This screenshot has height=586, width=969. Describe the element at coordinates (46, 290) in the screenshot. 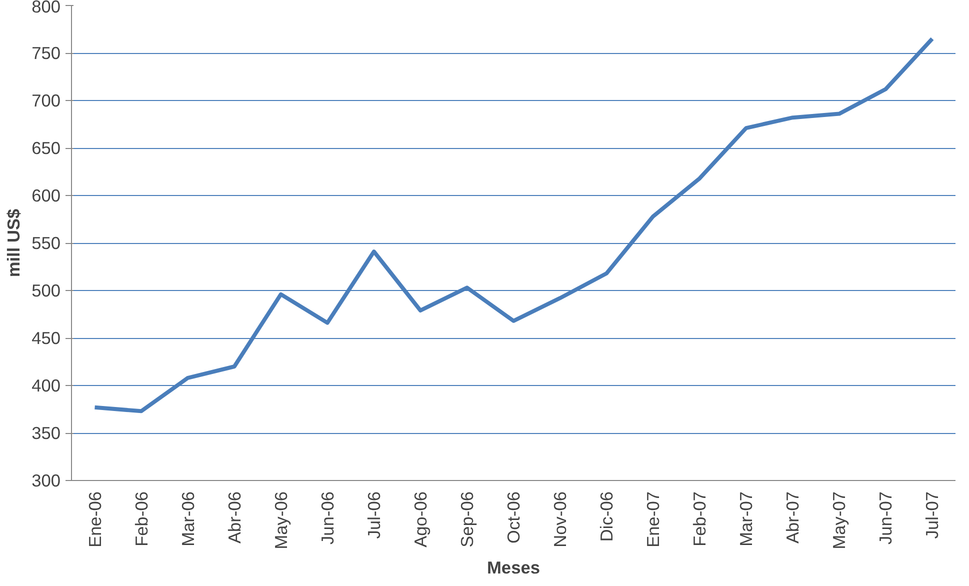

I see `y-tick-label: 500` at that location.